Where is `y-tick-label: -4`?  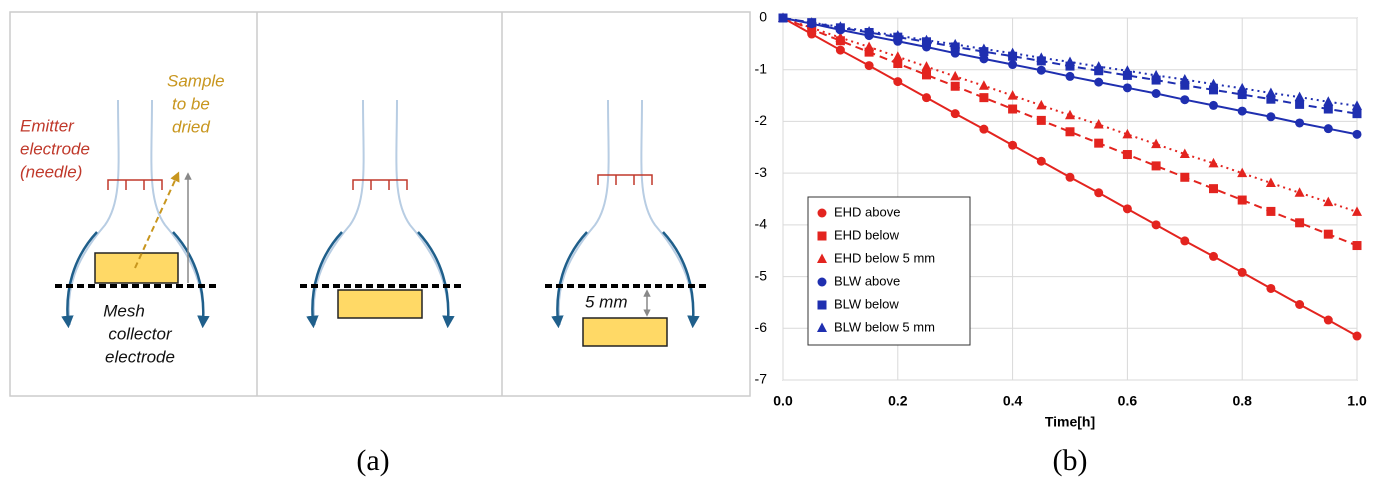 y-tick-label: -4 is located at coordinates (761, 224).